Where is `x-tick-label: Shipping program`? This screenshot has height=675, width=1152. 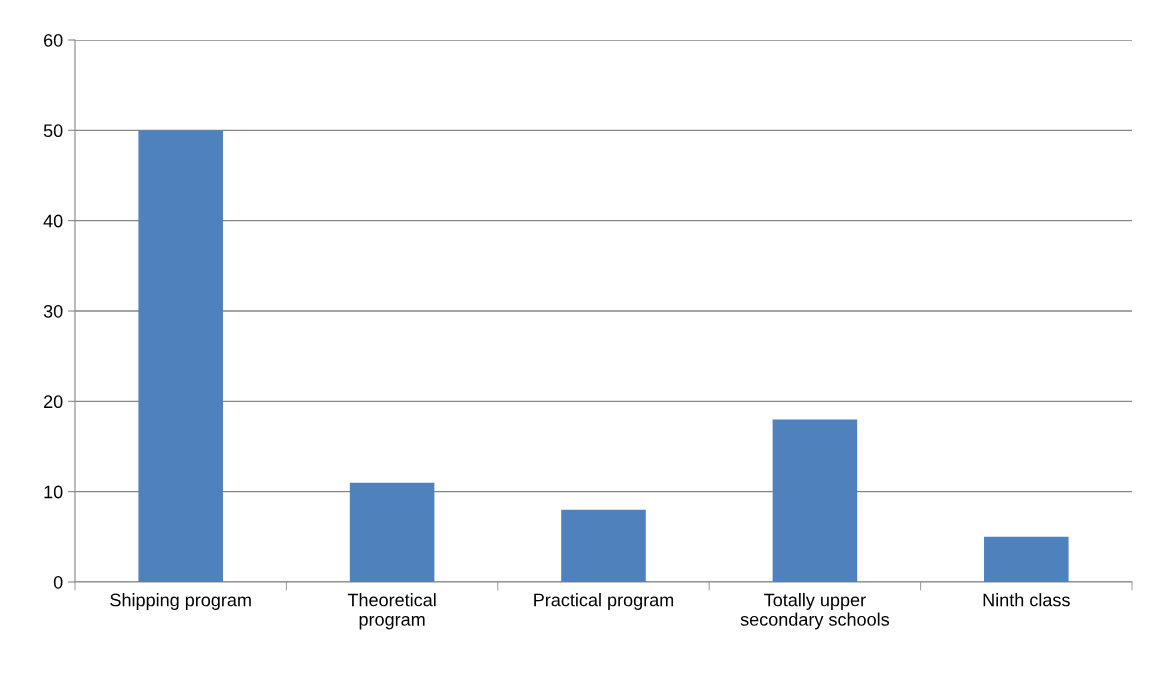
x-tick-label: Shipping program is located at coordinates (180, 601).